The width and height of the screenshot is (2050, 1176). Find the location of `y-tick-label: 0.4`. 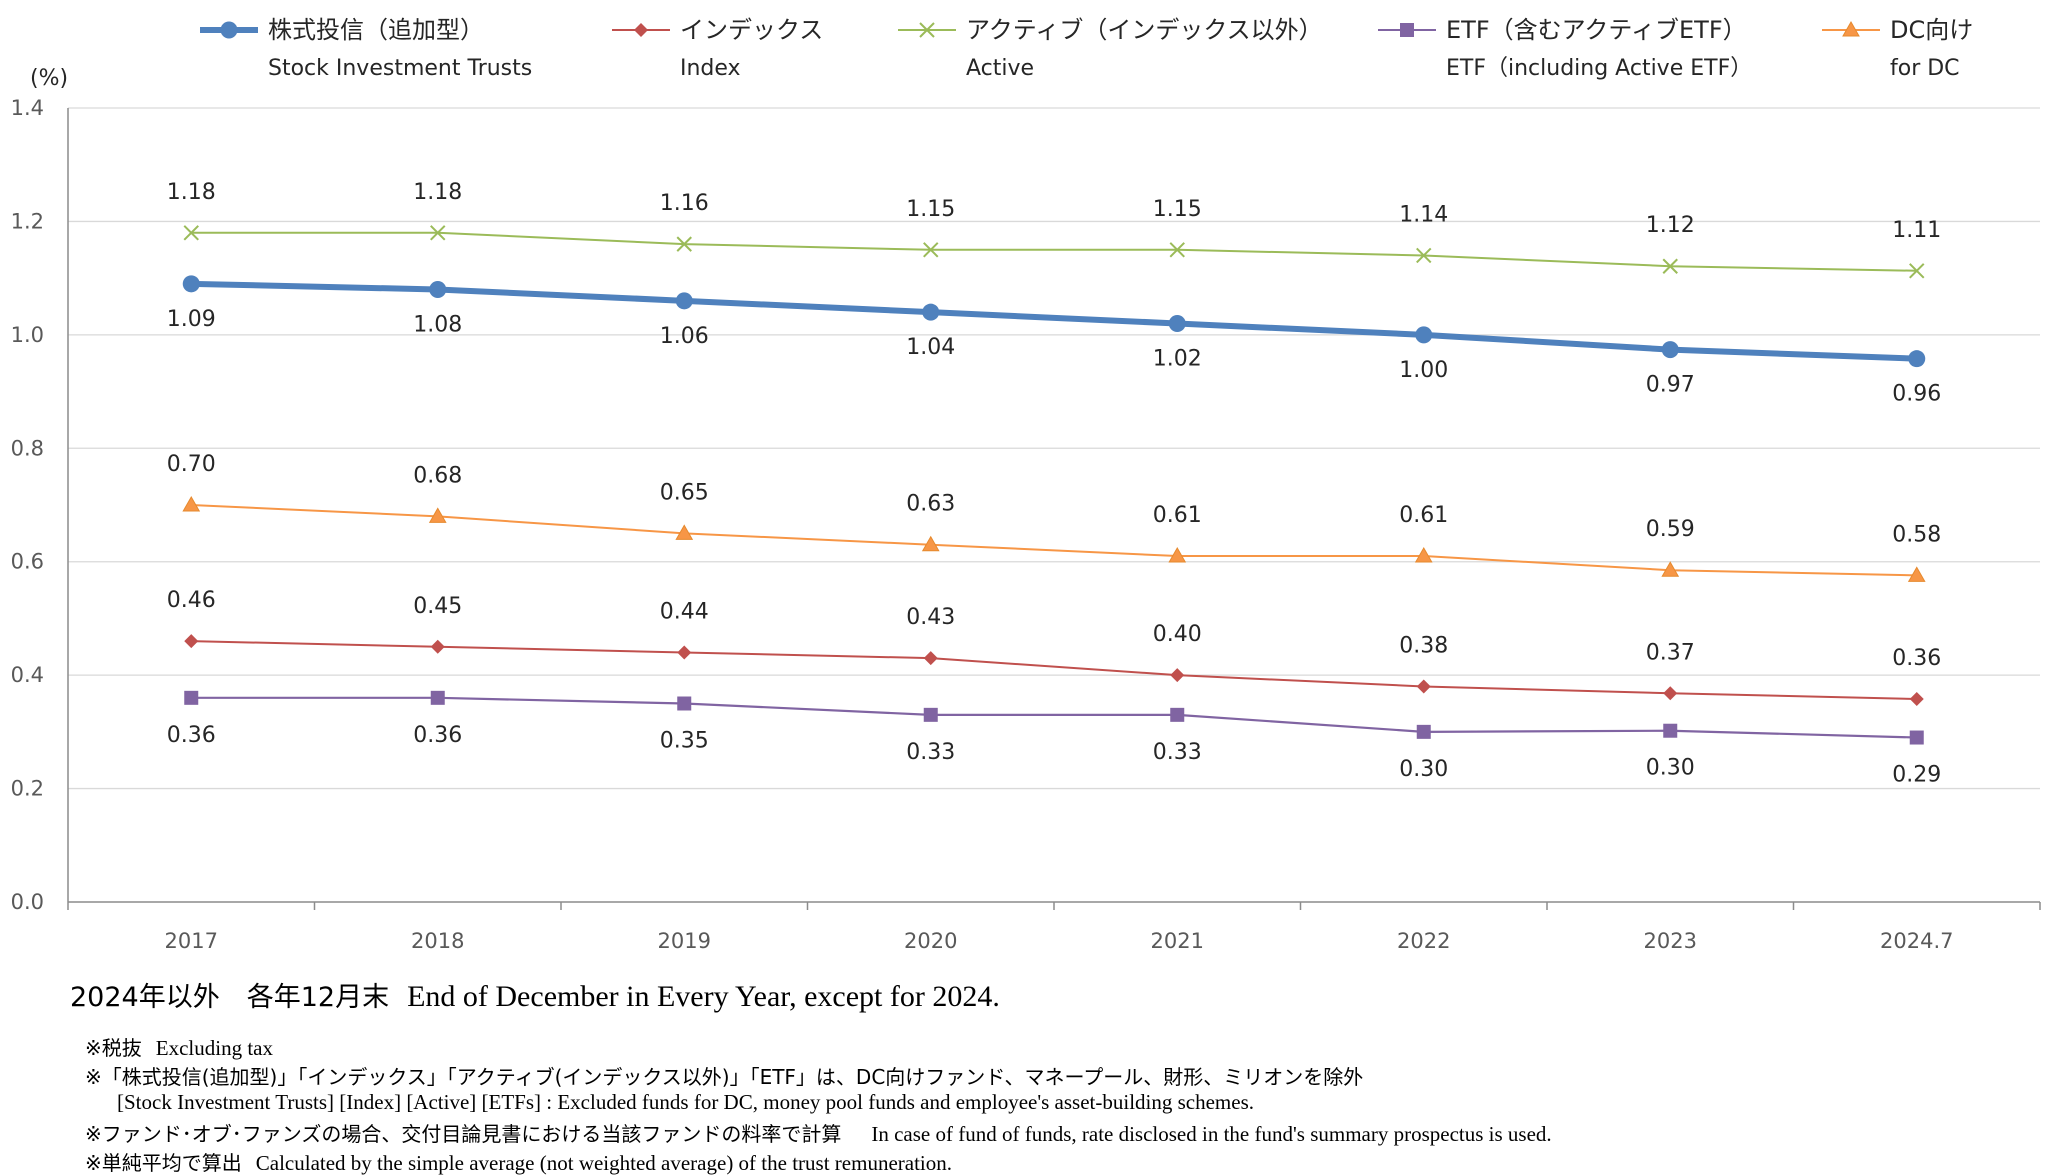

y-tick-label: 0.4 is located at coordinates (27, 675).